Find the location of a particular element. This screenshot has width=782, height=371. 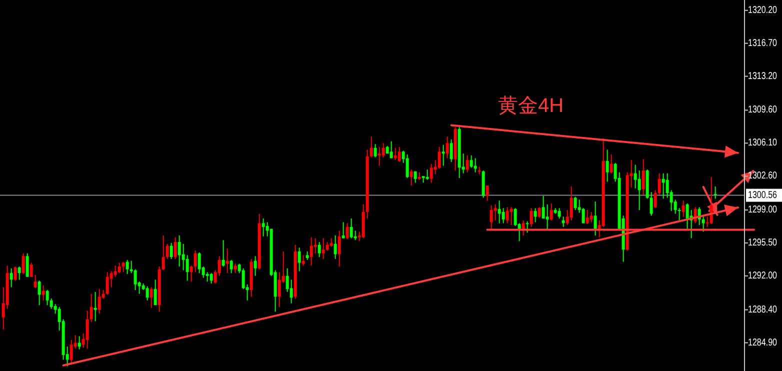

y-tick-label: 1295.50 is located at coordinates (765, 242).